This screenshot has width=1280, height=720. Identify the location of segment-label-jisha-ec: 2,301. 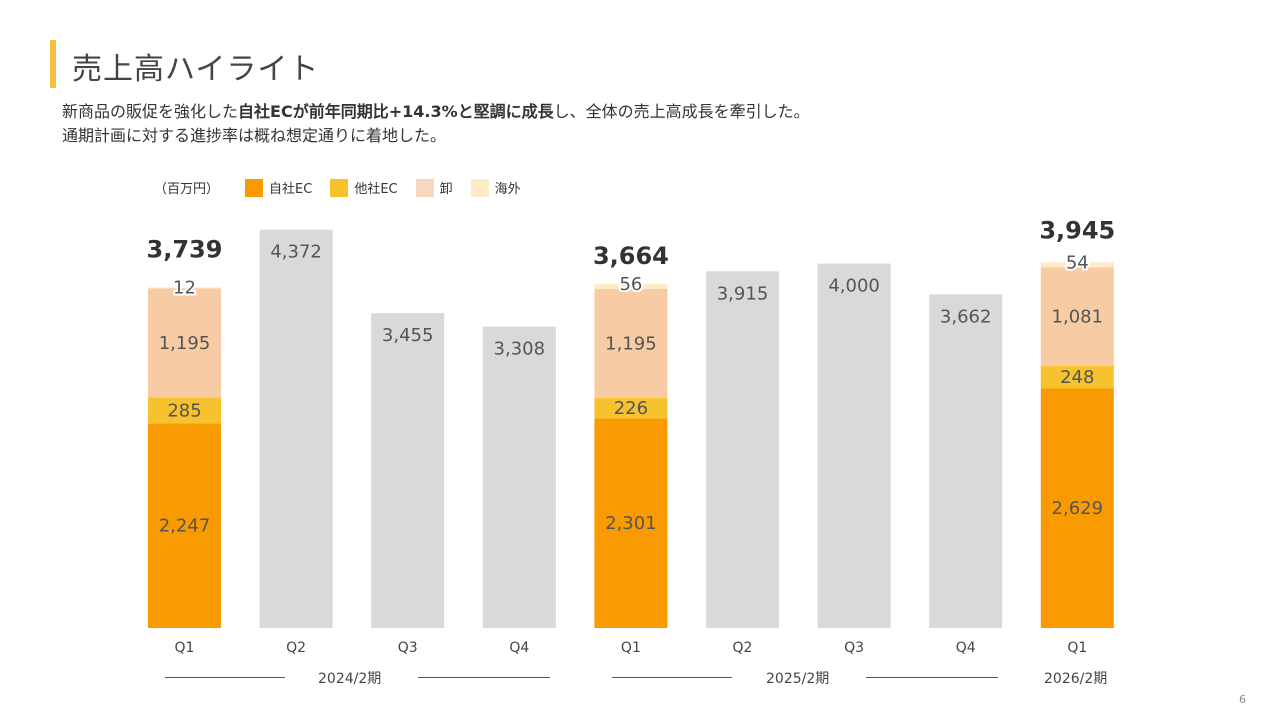
(631, 523).